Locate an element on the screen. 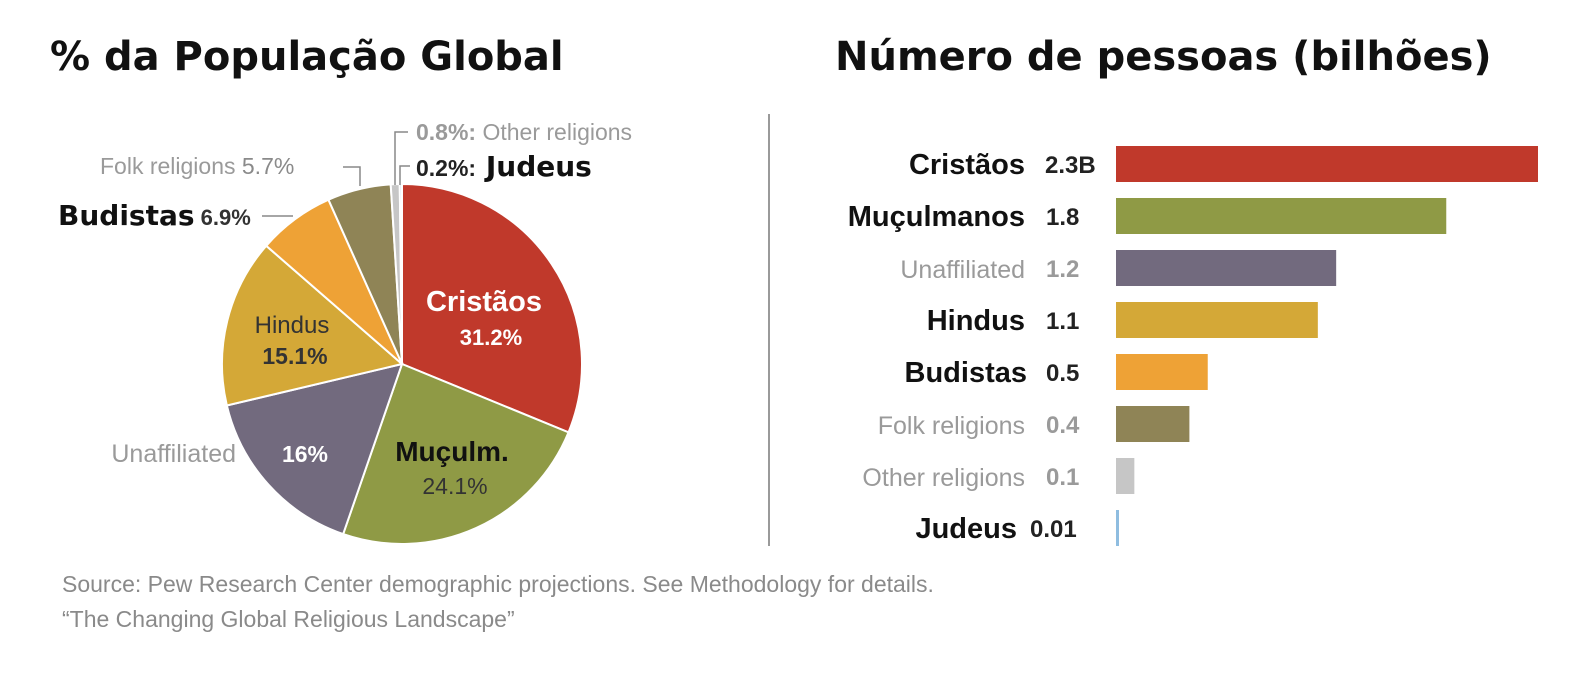 The height and width of the screenshot is (685, 1595). pie-callout-budistas: Budistas 6.9% is located at coordinates (154, 215).